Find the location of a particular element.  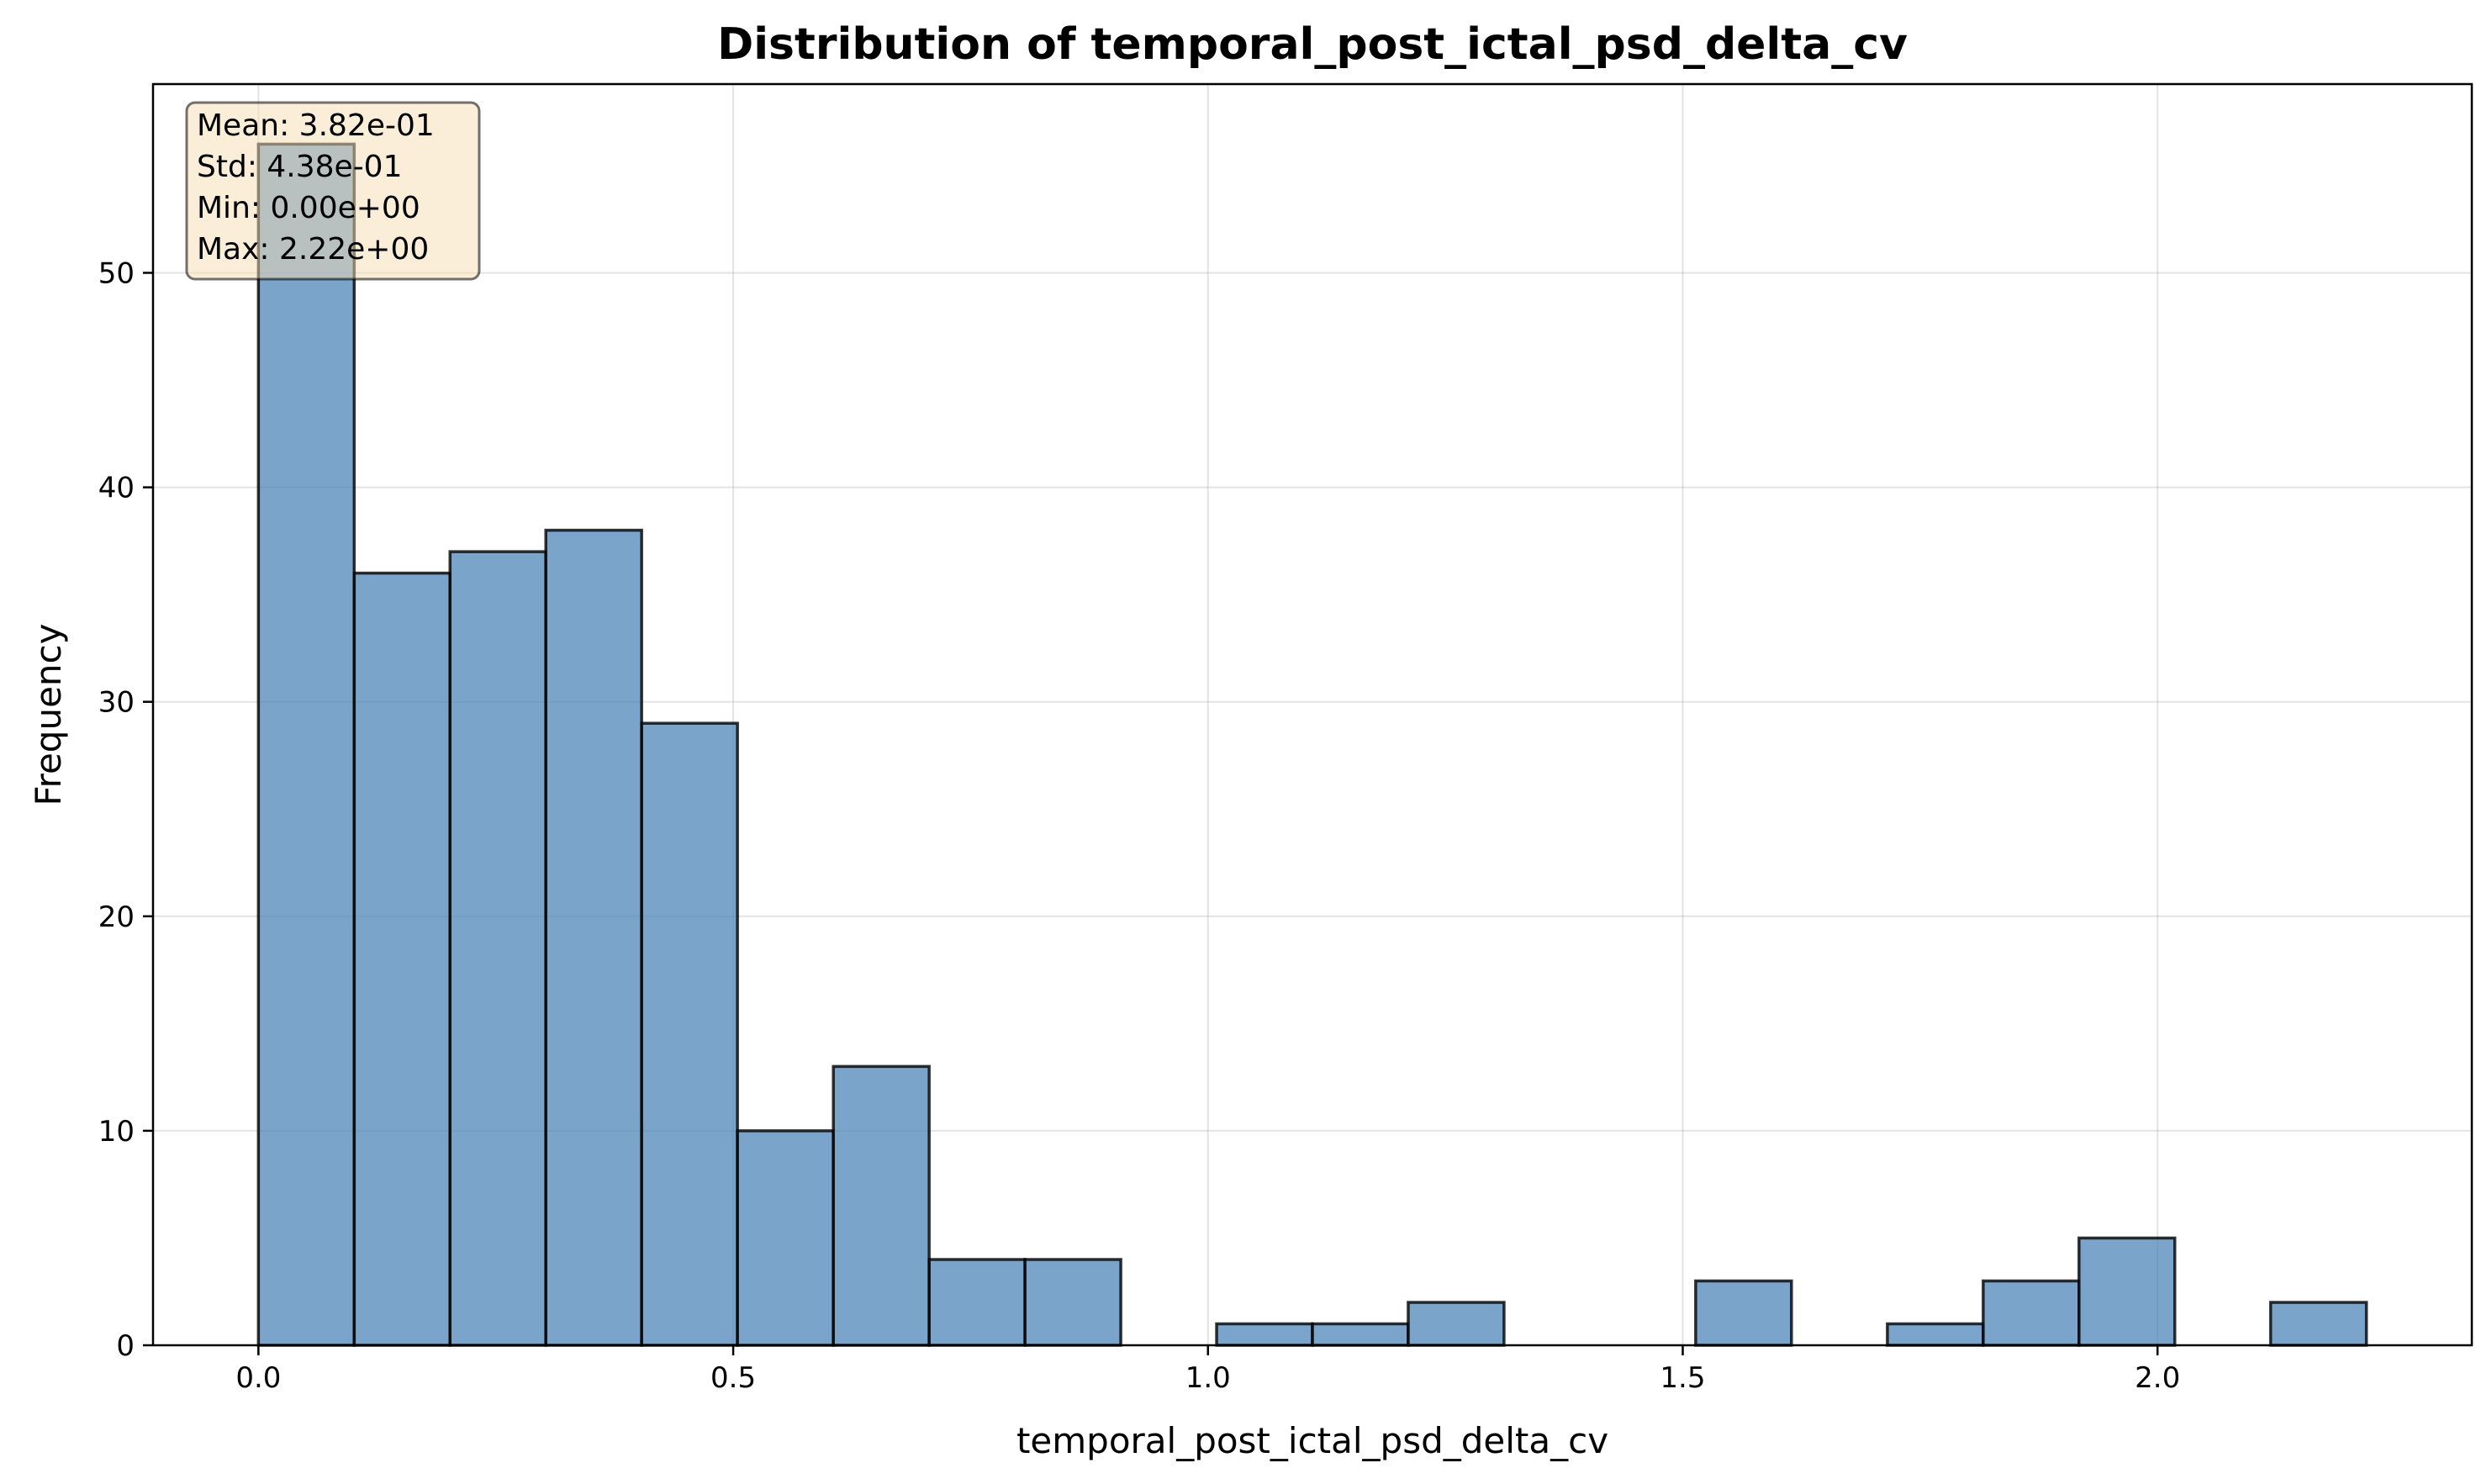

y-tick-label: 20 is located at coordinates (116, 917).